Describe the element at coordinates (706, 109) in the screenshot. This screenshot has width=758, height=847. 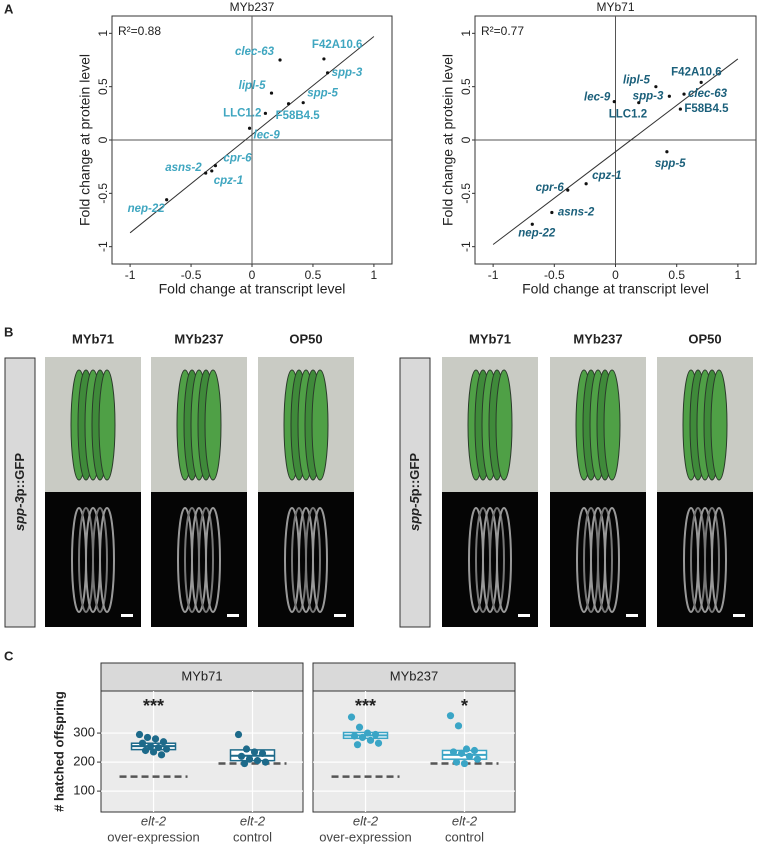
I see `point-label: F58B4.5` at that location.